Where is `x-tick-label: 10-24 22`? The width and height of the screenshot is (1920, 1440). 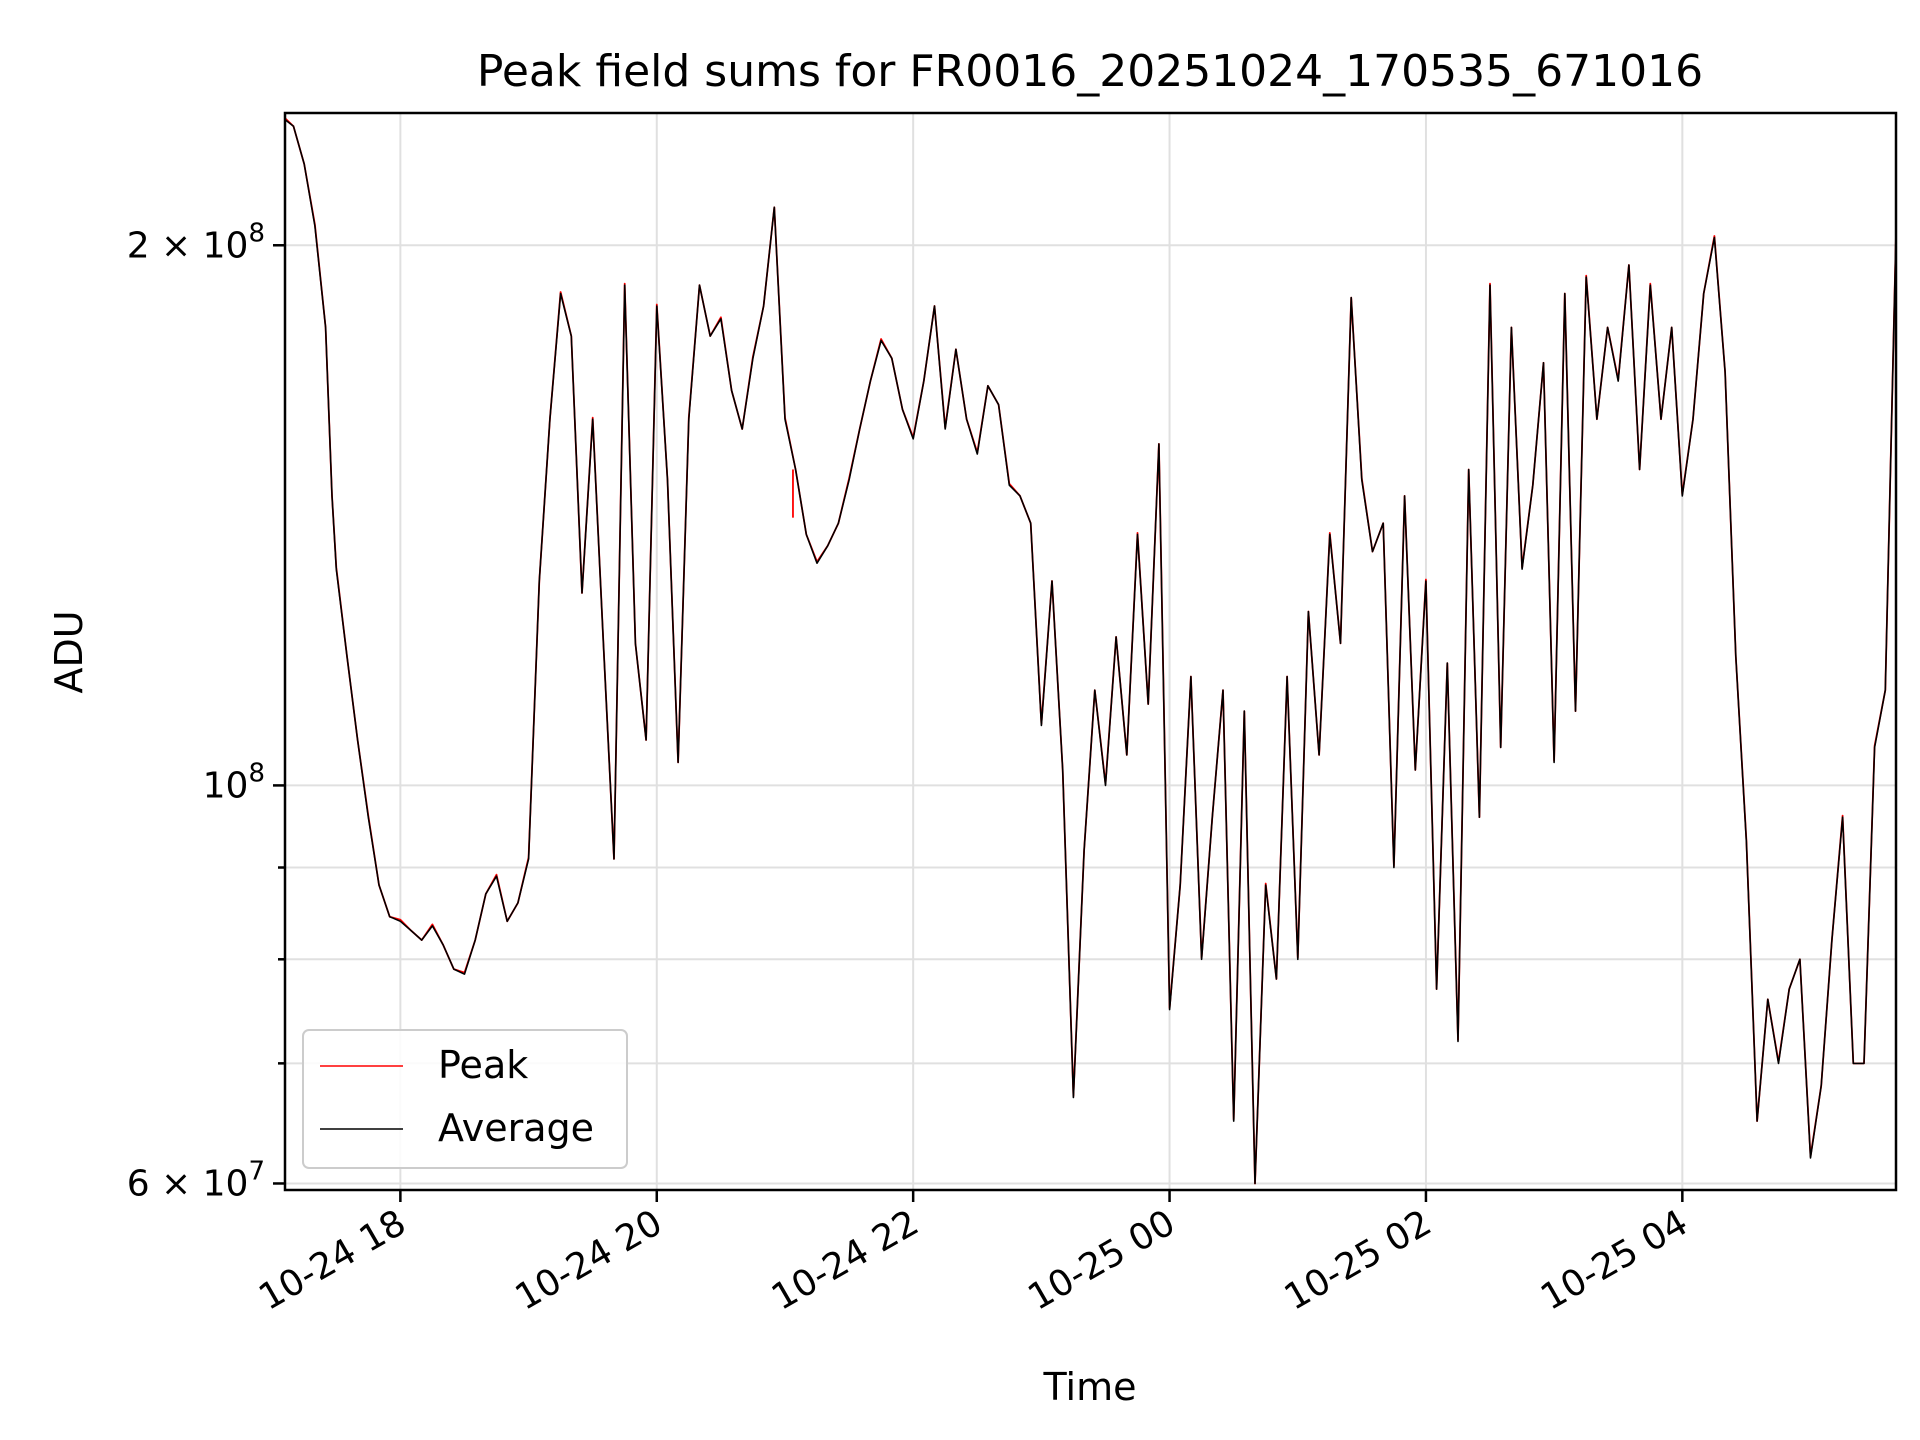 x-tick-label: 10-24 22 is located at coordinates (845, 1260).